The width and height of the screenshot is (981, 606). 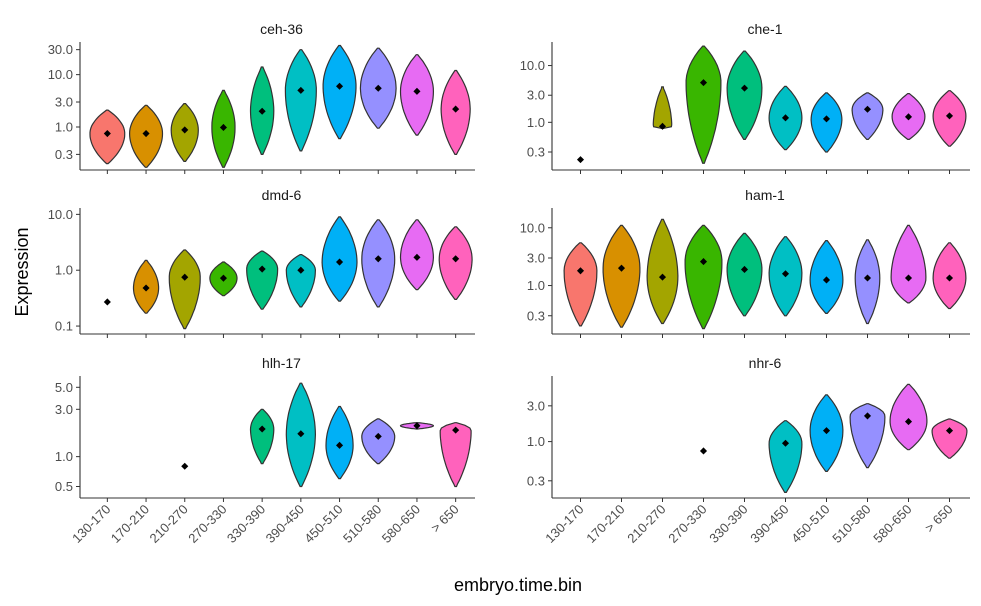 I want to click on x-tick-label: 270-330, so click(x=207, y=524).